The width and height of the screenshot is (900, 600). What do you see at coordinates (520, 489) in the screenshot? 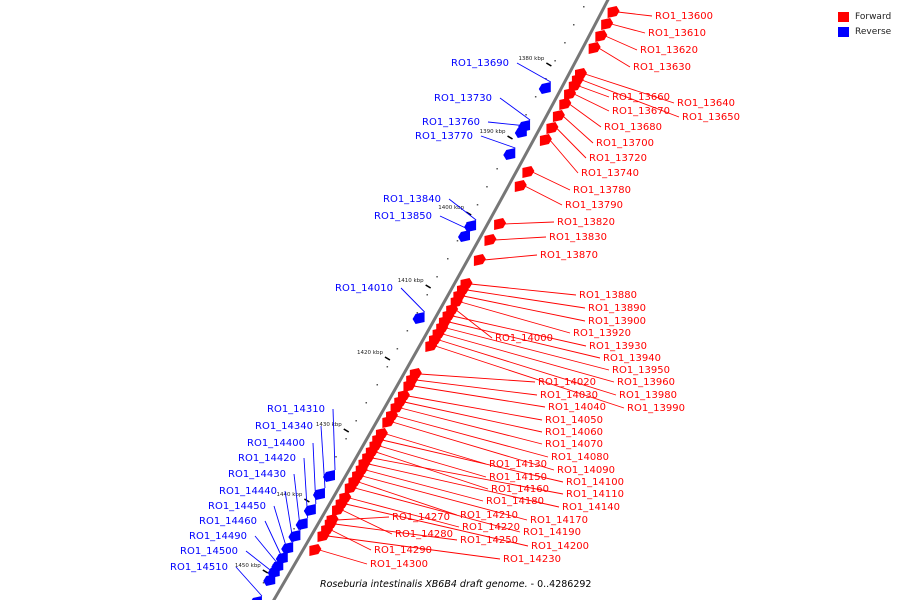
I see `forward-gene-label: RO1_14160` at bounding box center [520, 489].